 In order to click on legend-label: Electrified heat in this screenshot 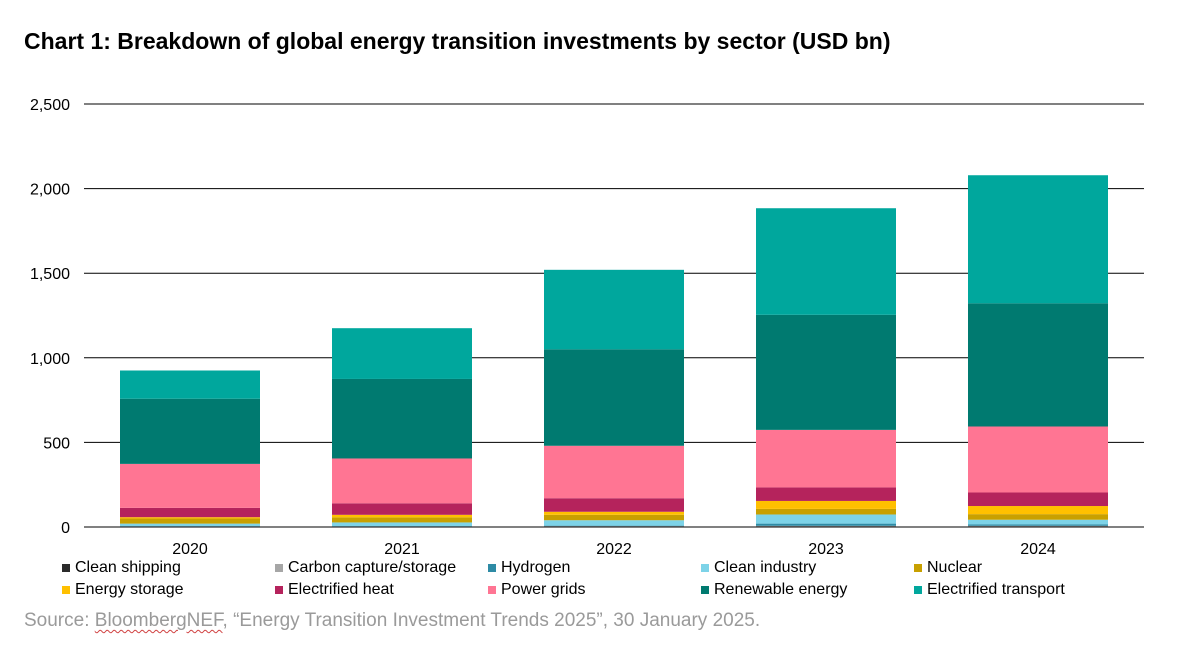, I will do `click(341, 589)`.